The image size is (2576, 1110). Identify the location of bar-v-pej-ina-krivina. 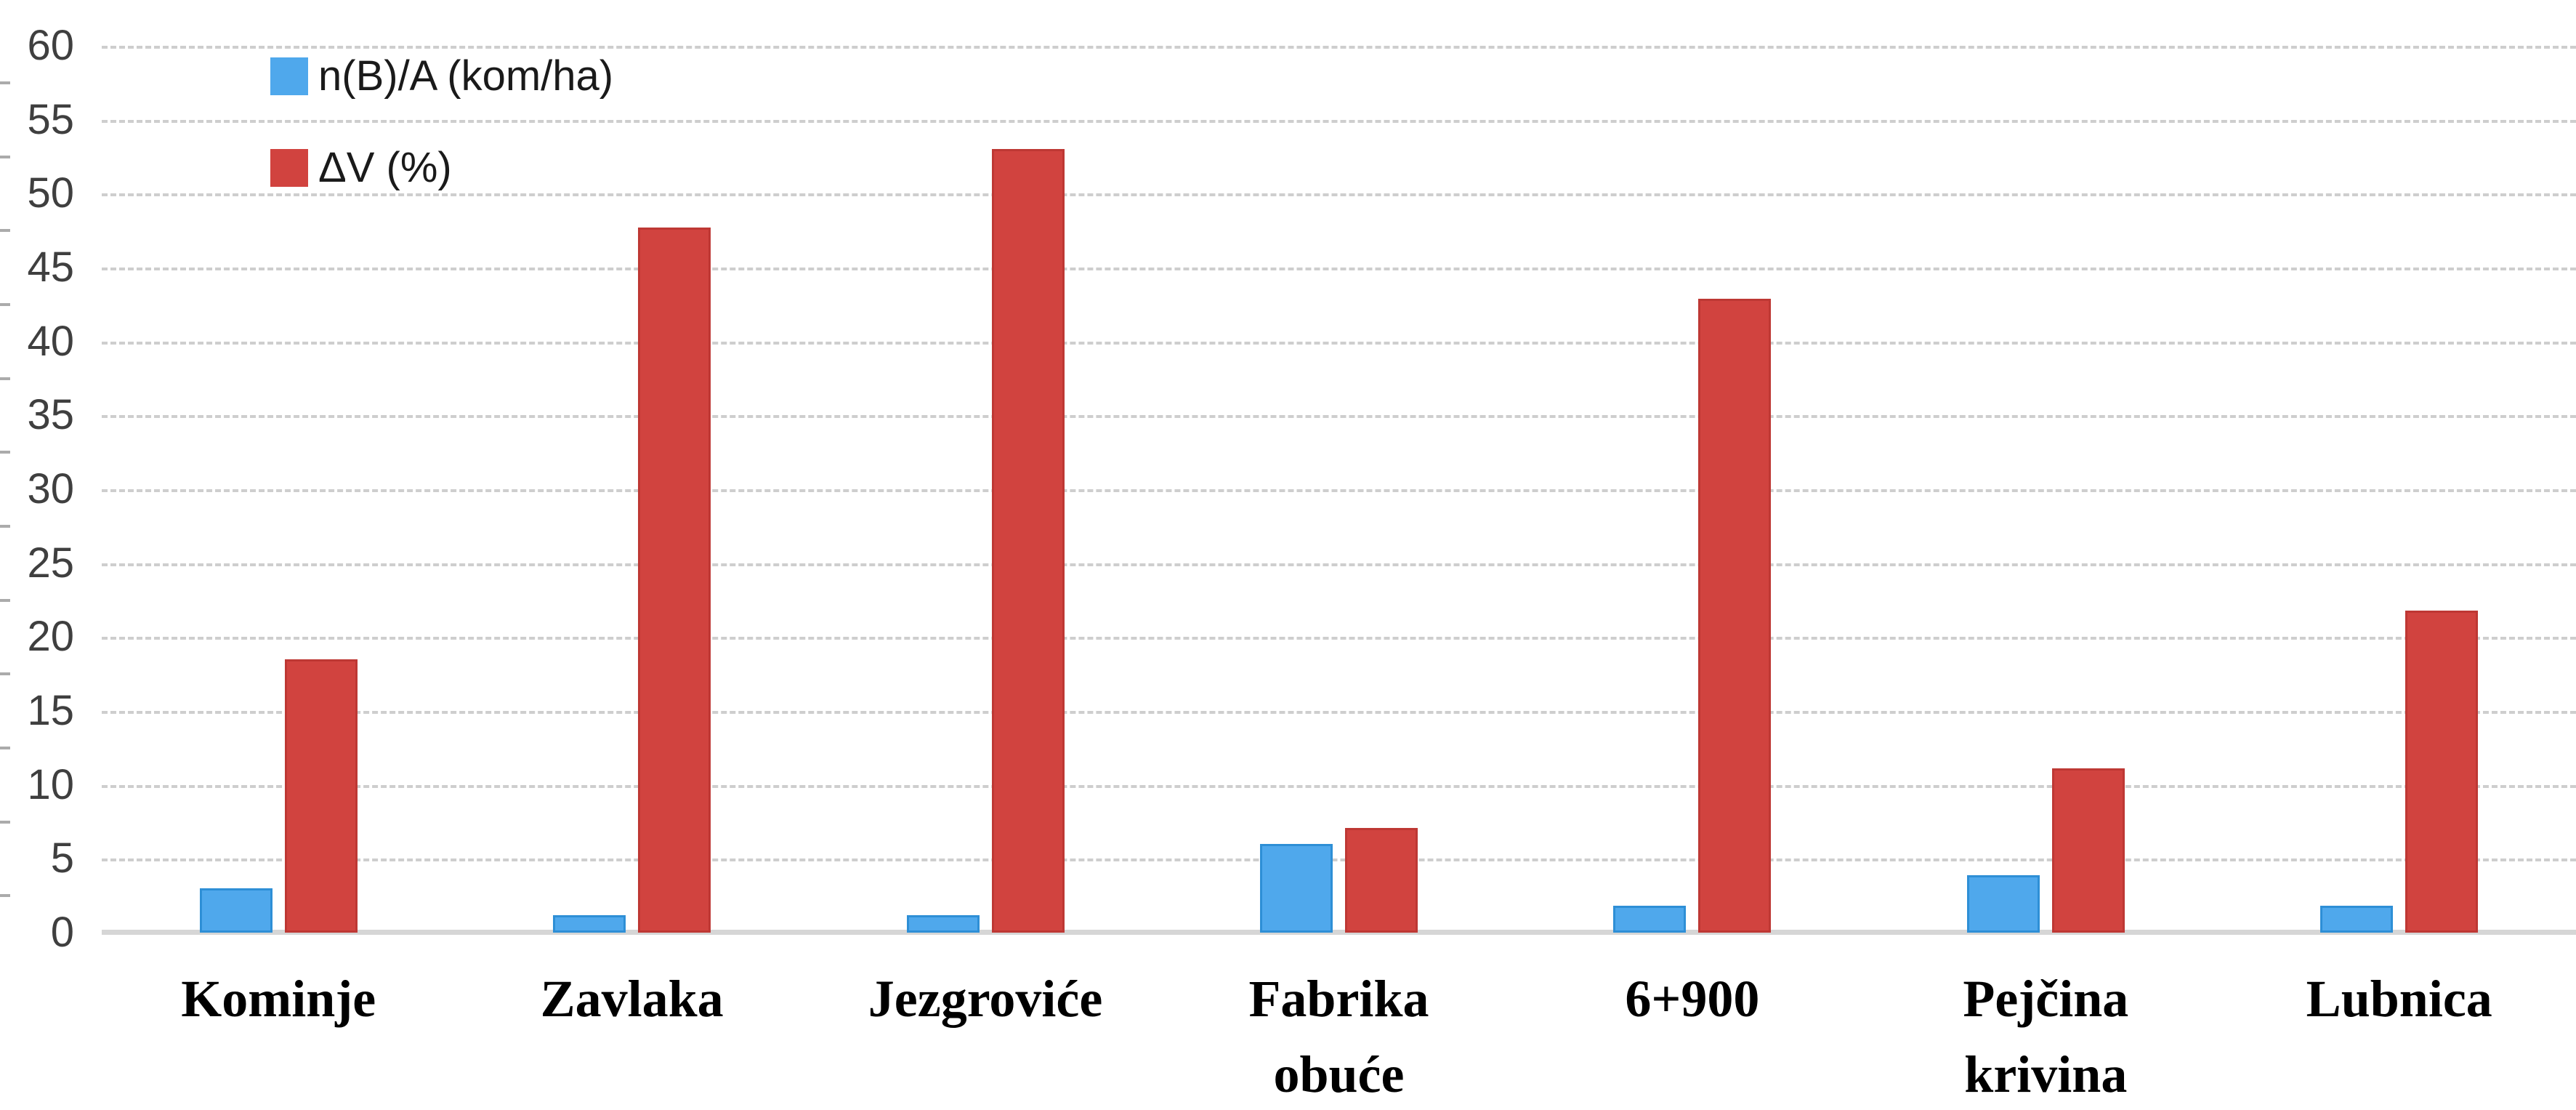
(2088, 850).